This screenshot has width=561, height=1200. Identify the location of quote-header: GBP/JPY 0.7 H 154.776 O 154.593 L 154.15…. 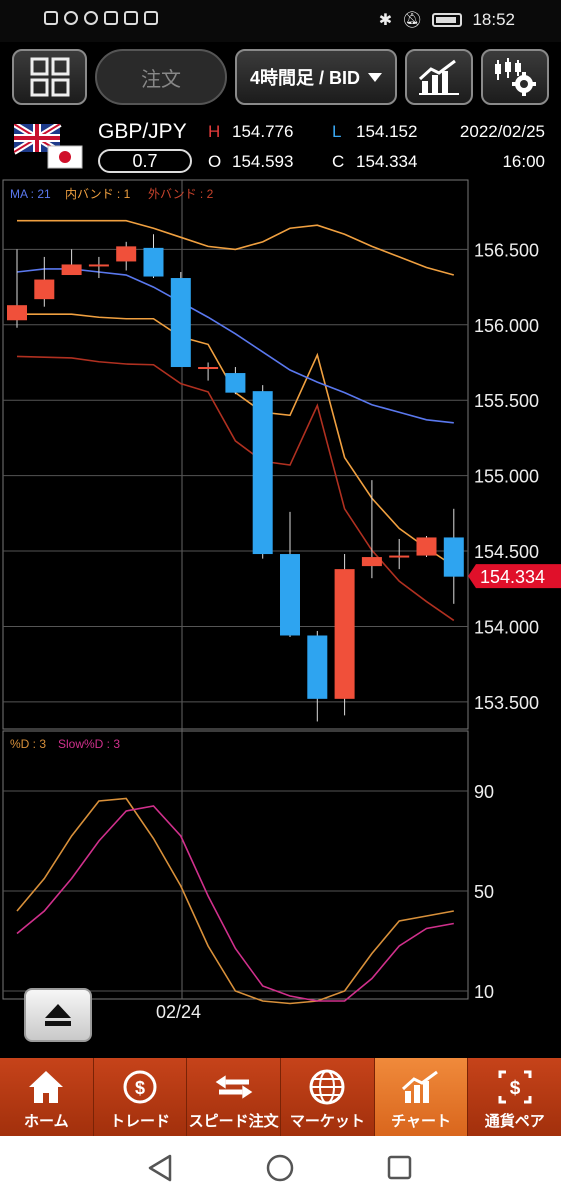
(280, 144).